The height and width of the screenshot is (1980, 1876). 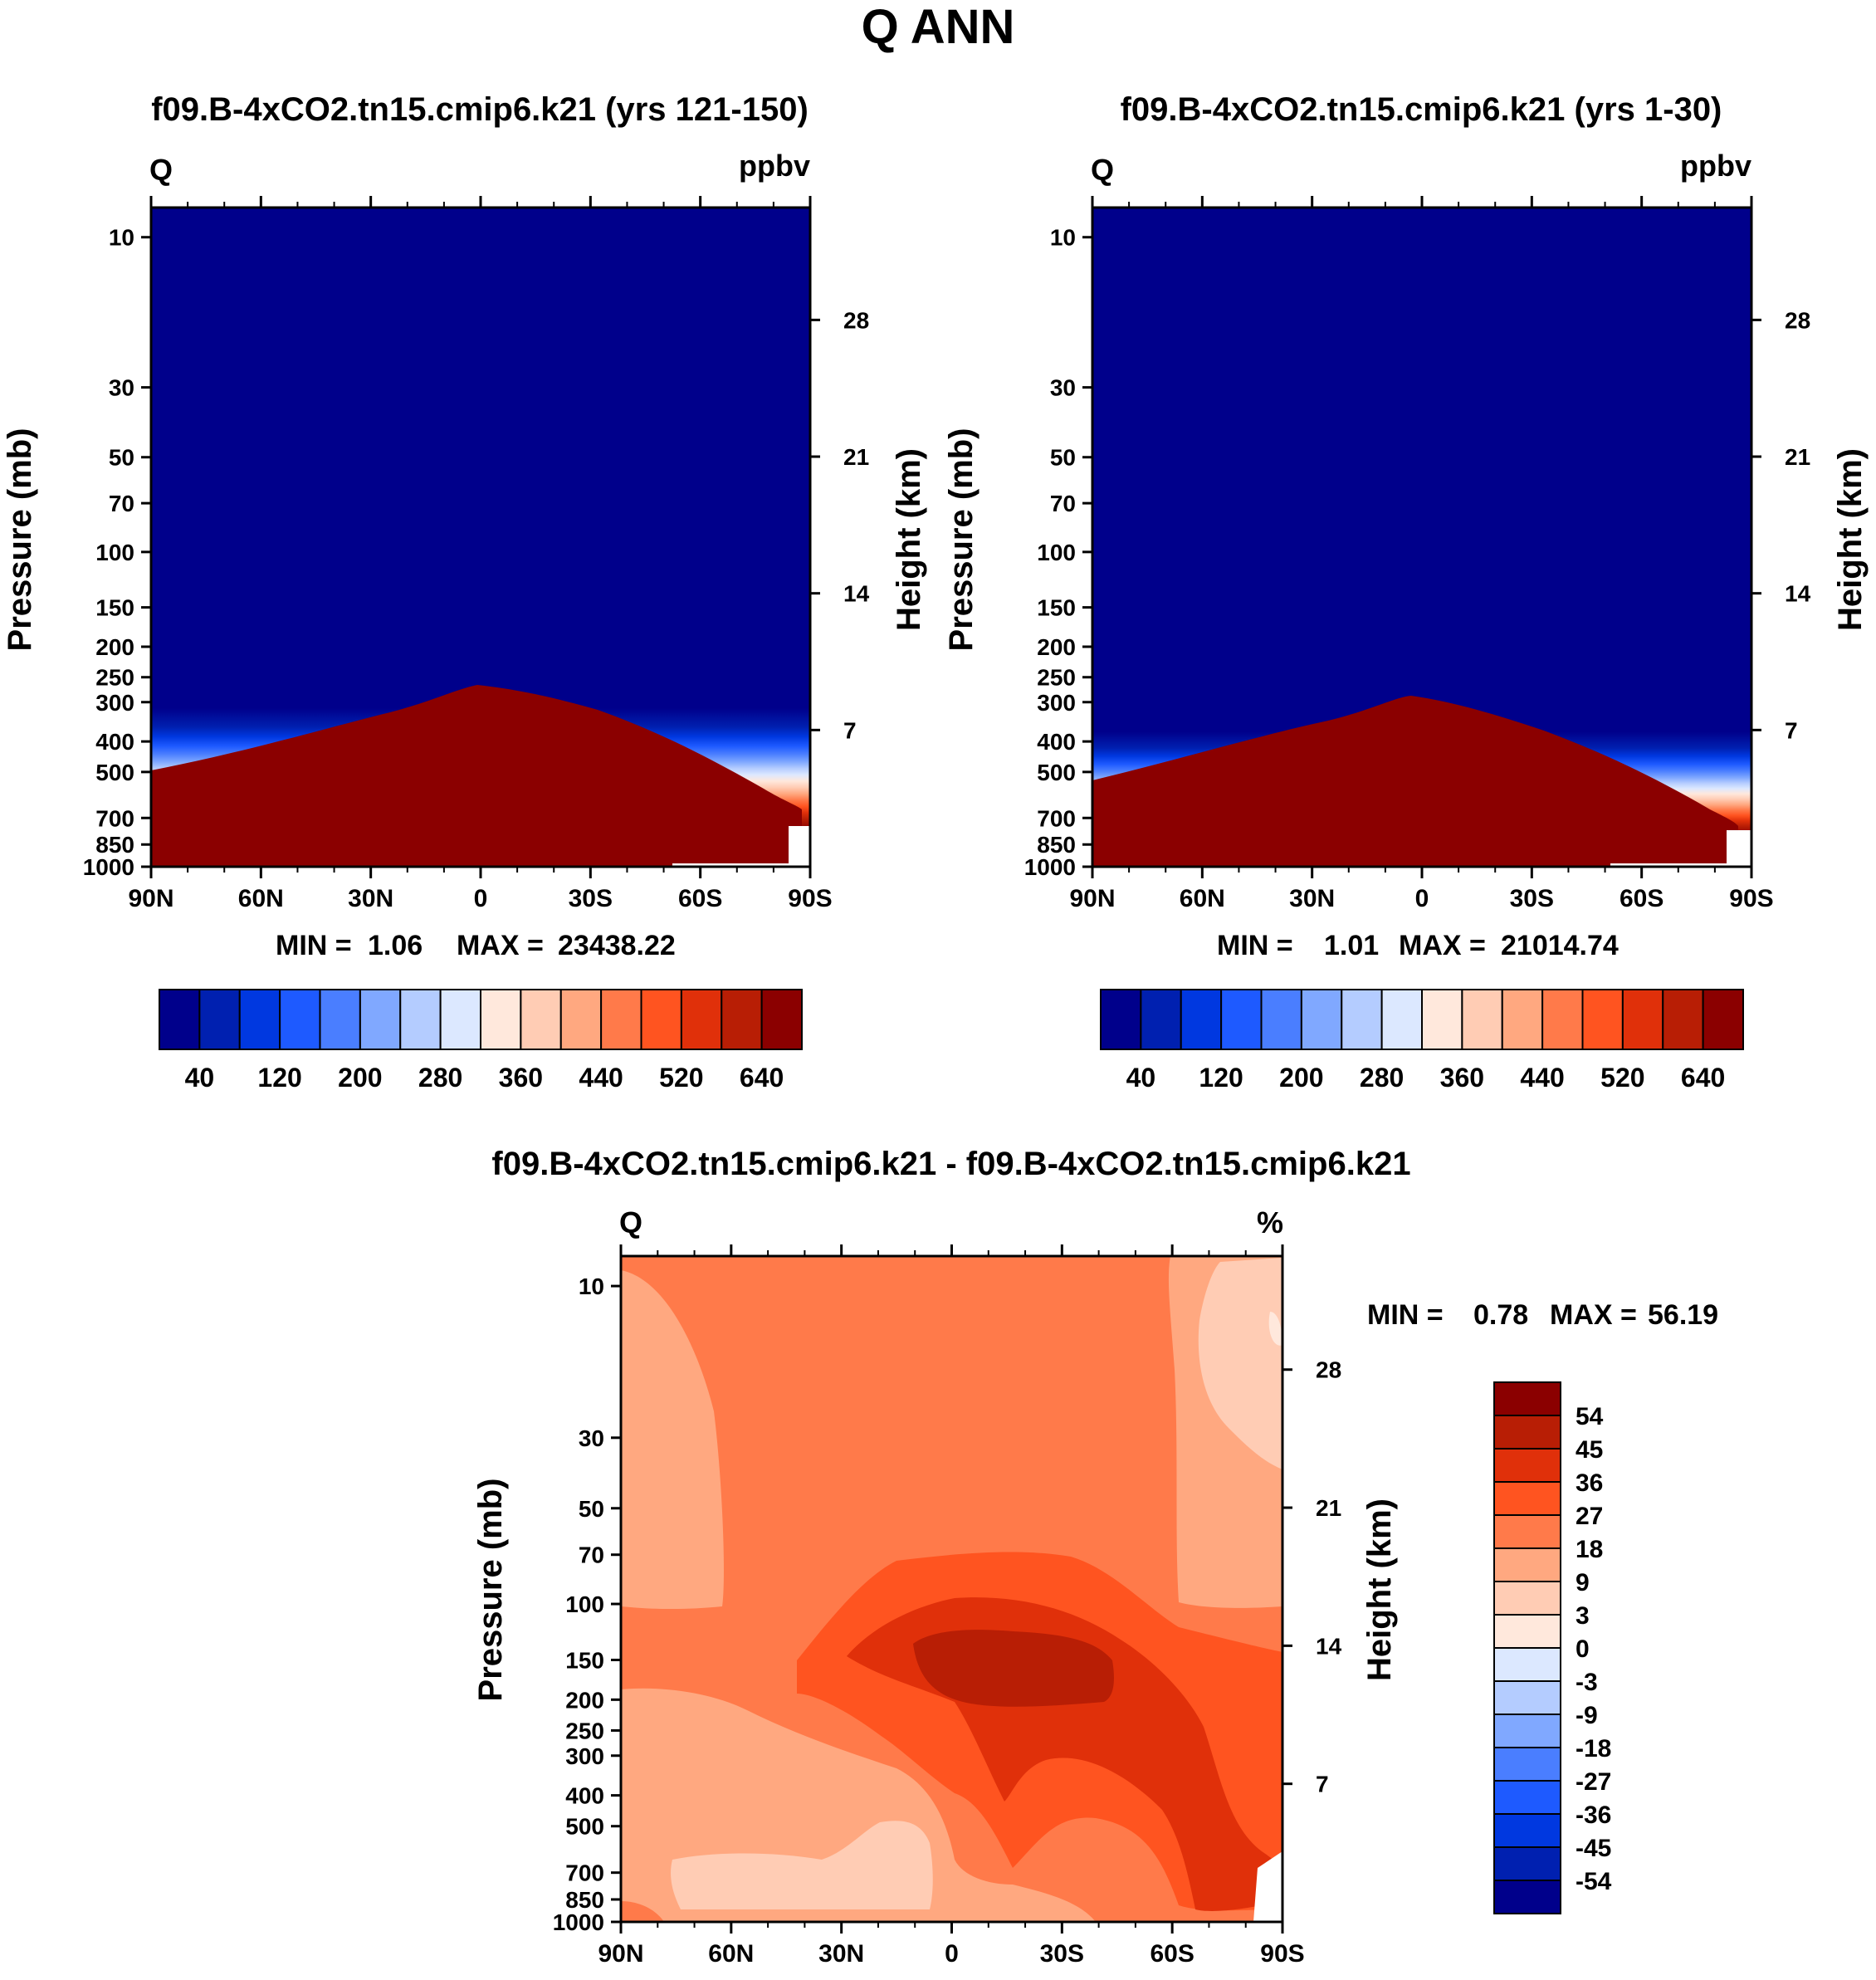 I want to click on colorbar-label: -36, so click(x=1594, y=1816).